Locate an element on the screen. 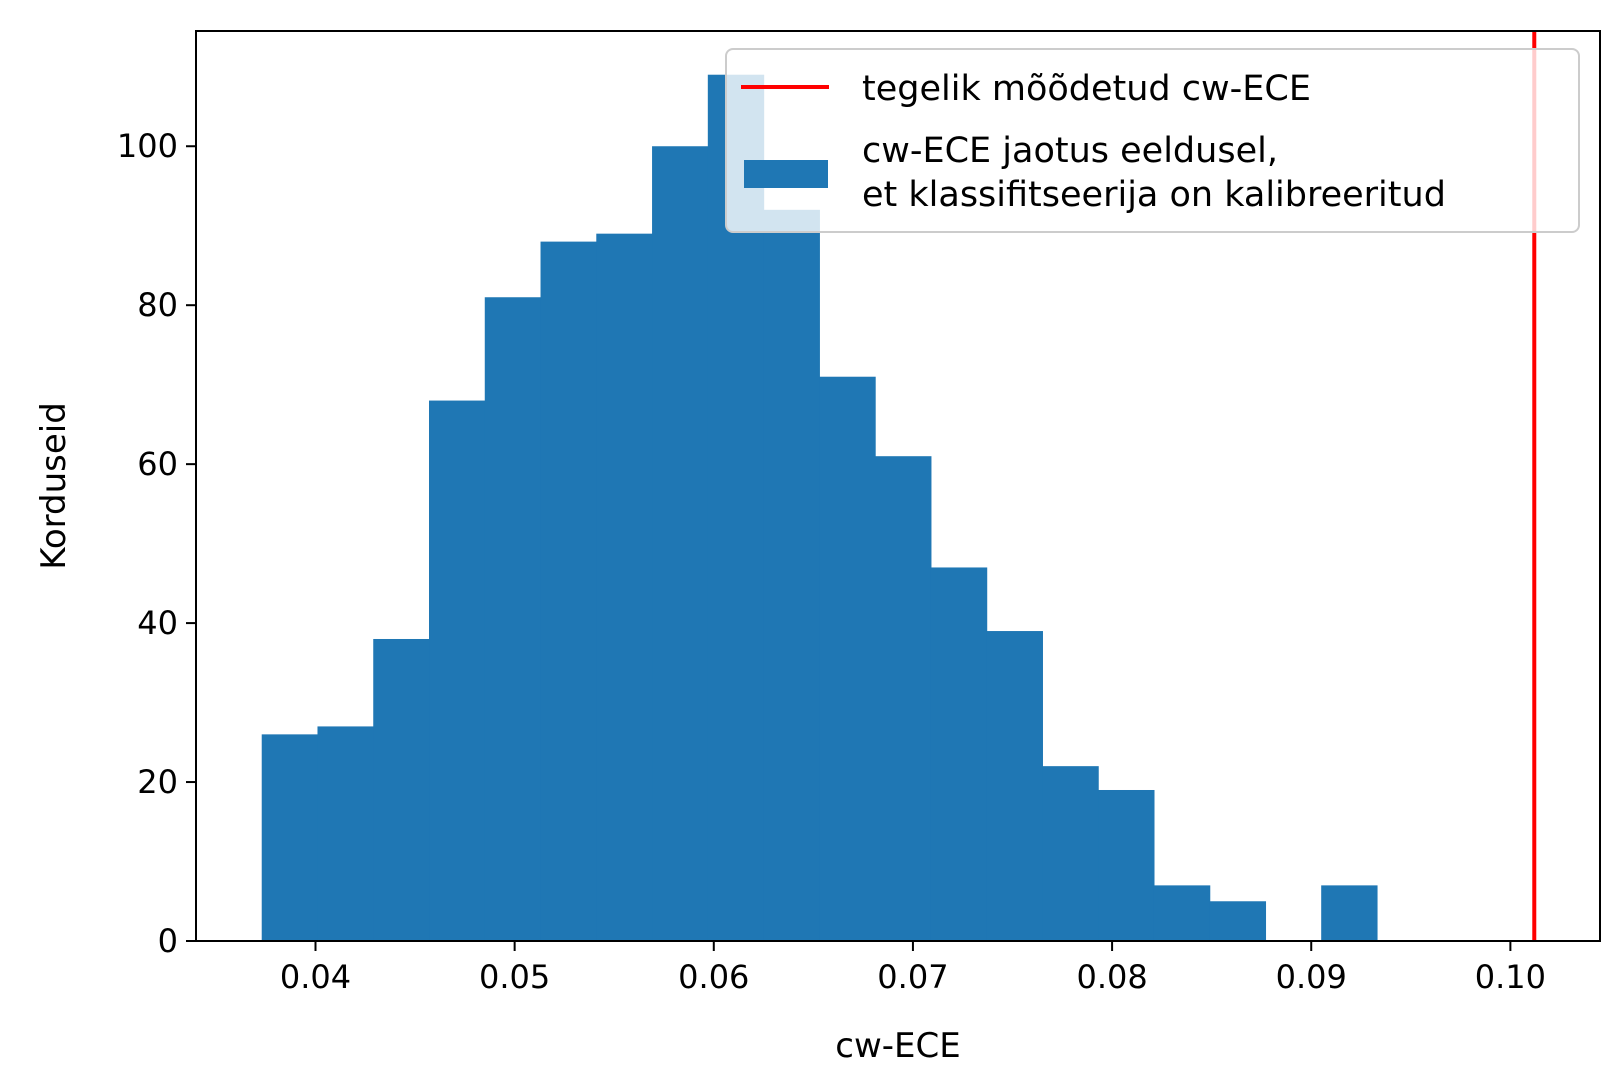 The image size is (1620, 1091). x-axis-ticks: 0.04 0.05 0.06 0.07 0.08 0.09 0.10 is located at coordinates (913, 968).